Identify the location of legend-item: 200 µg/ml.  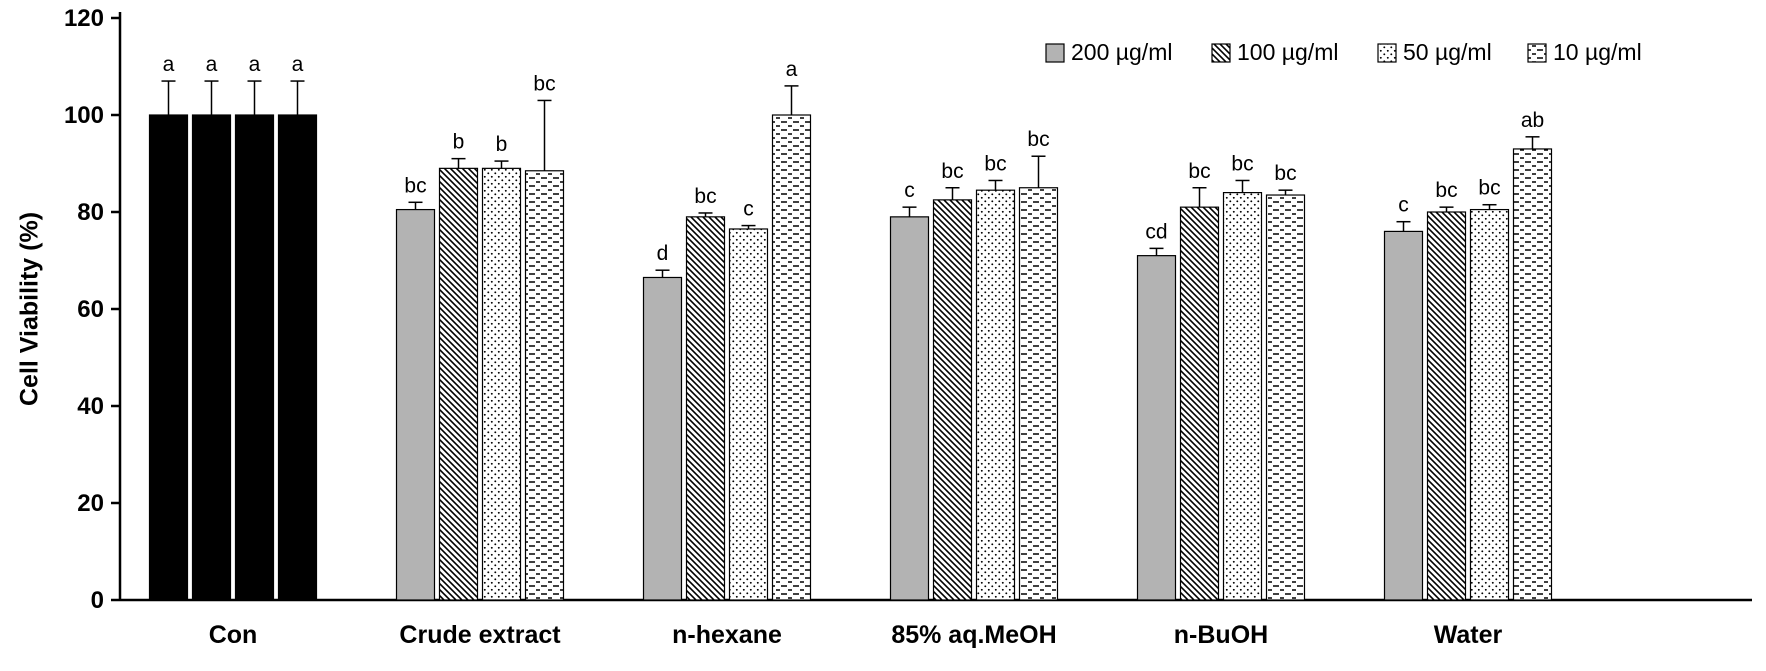
(1108, 52).